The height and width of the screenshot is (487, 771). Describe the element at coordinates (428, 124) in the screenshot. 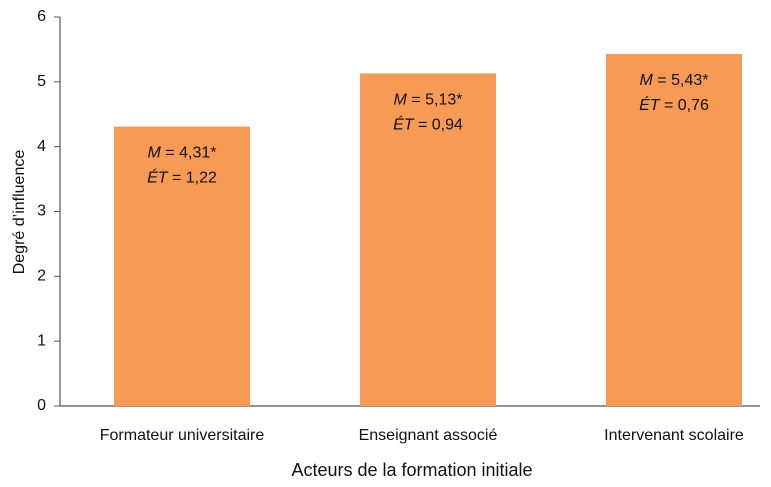

I see `sd-label: ÉT = 0,94` at that location.